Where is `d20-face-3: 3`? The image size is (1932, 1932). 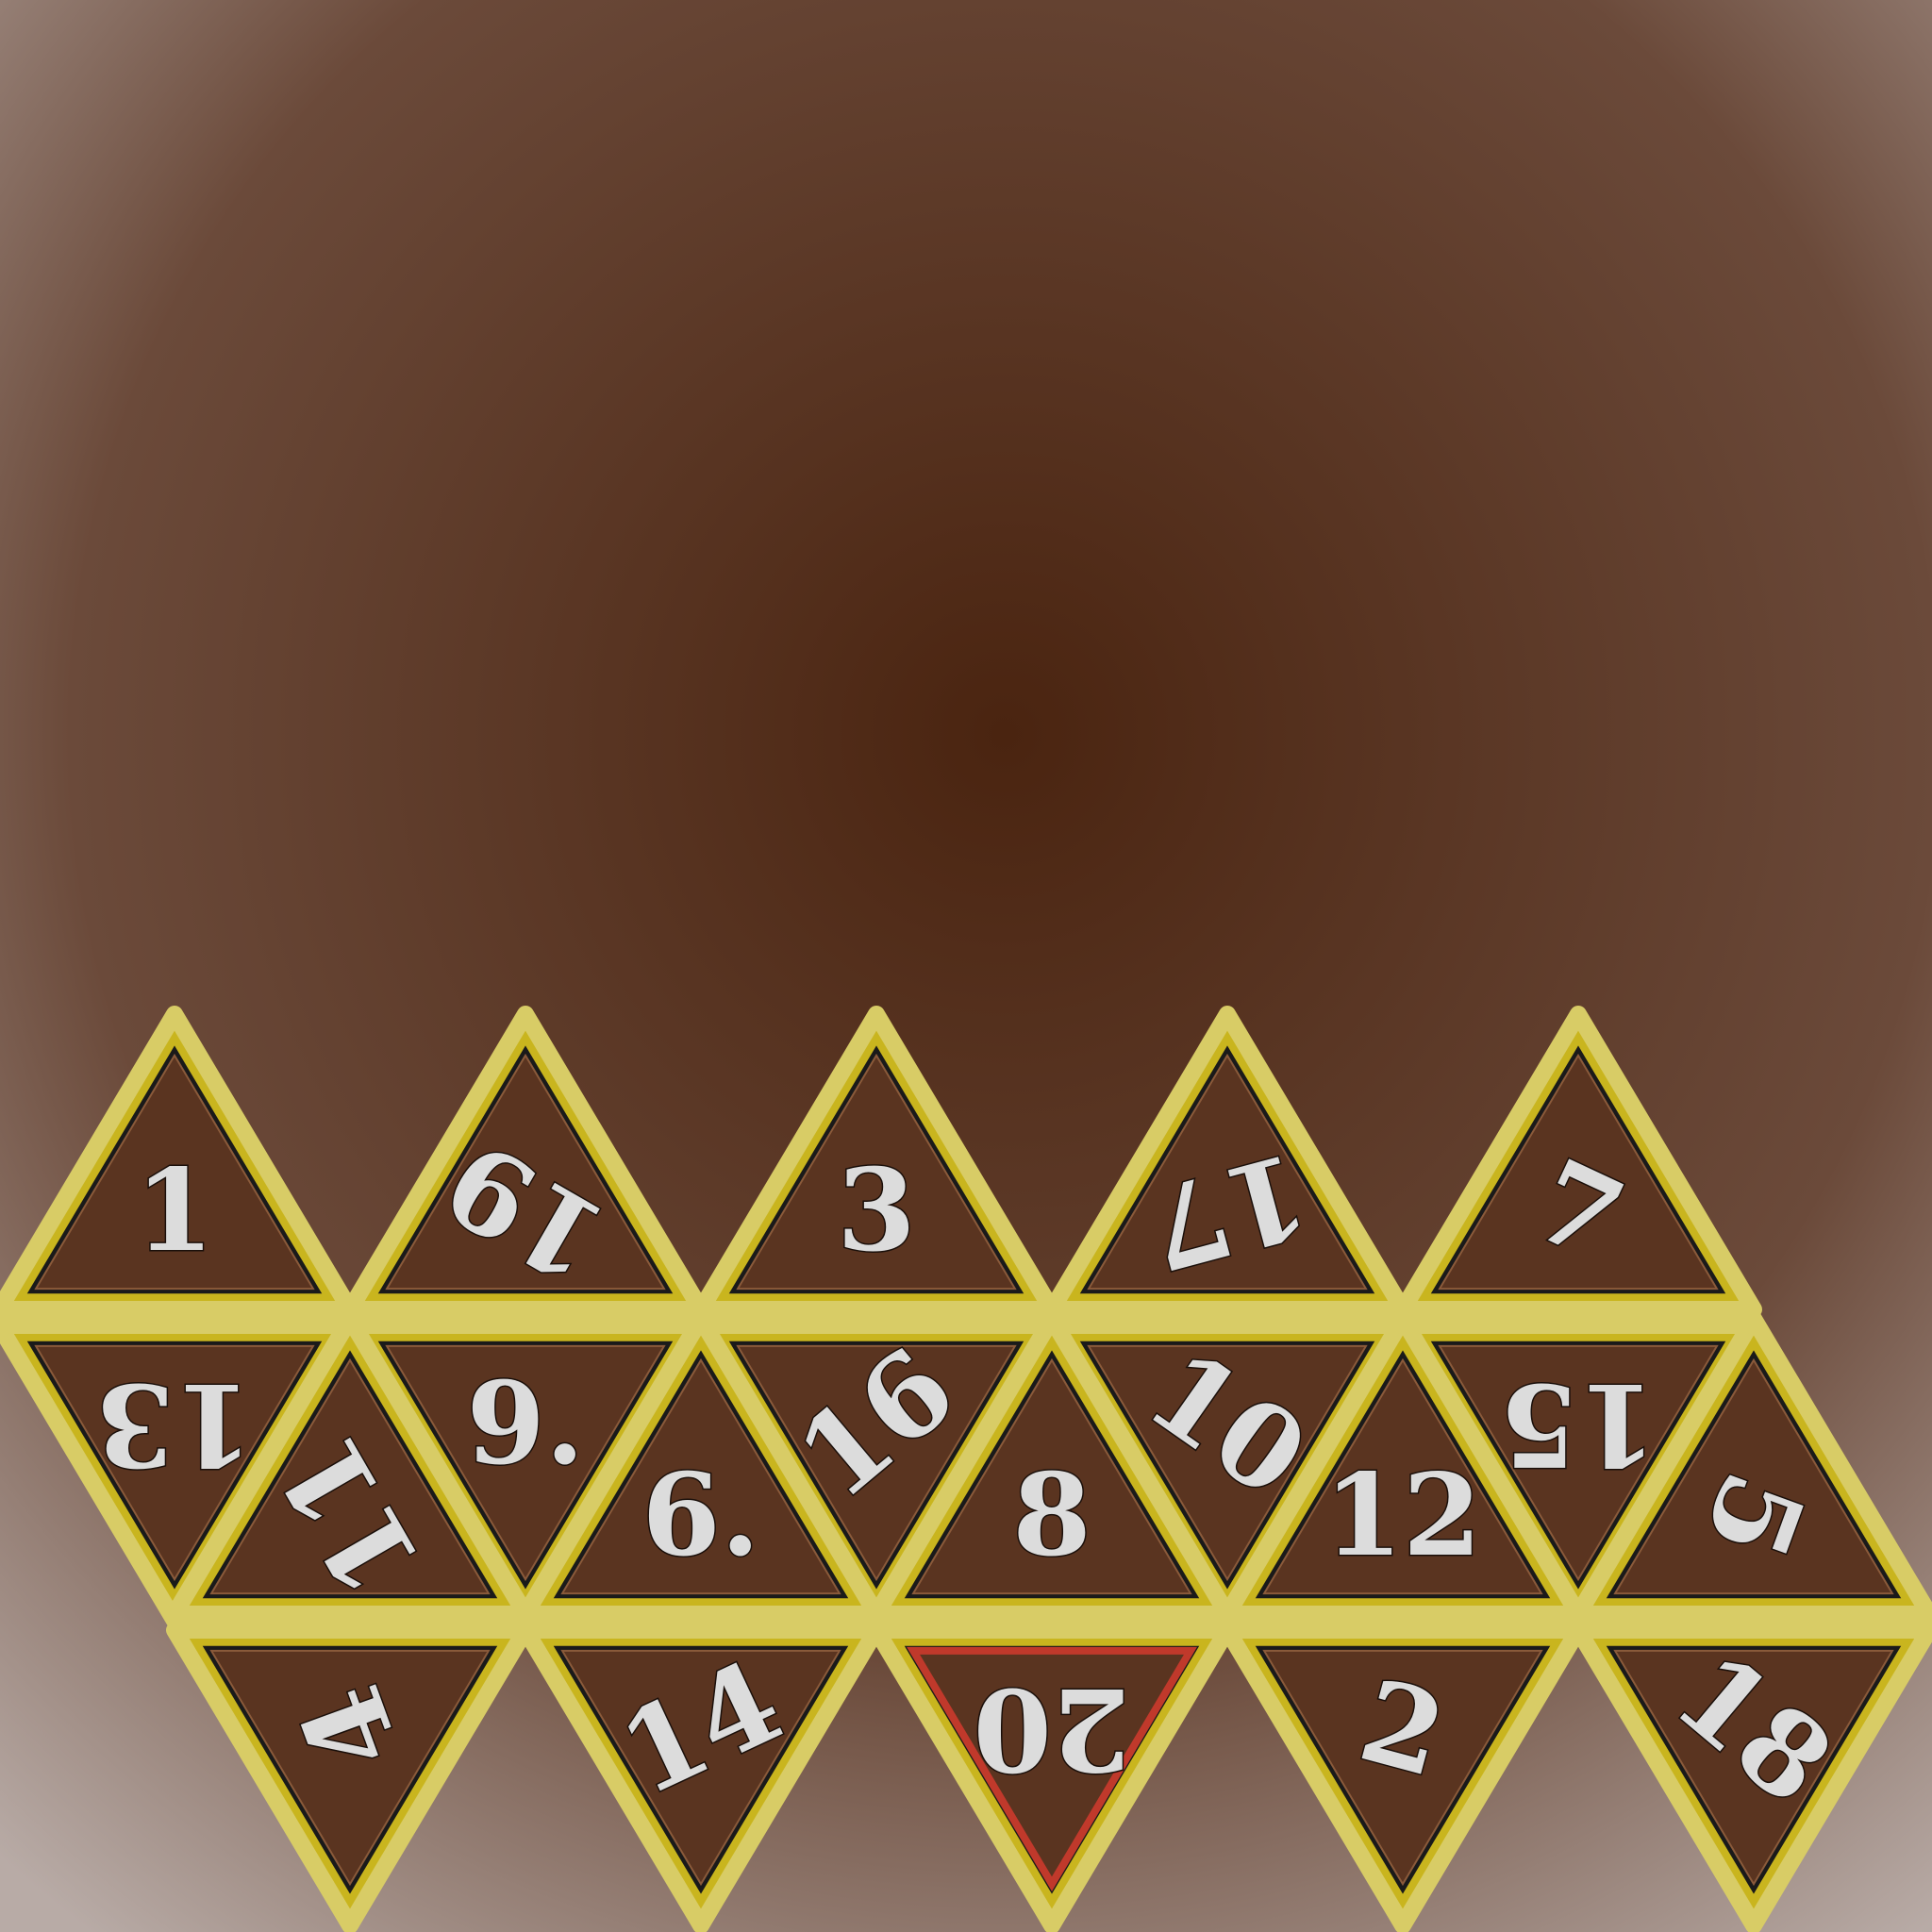
d20-face-3: 3 is located at coordinates (876, 1162).